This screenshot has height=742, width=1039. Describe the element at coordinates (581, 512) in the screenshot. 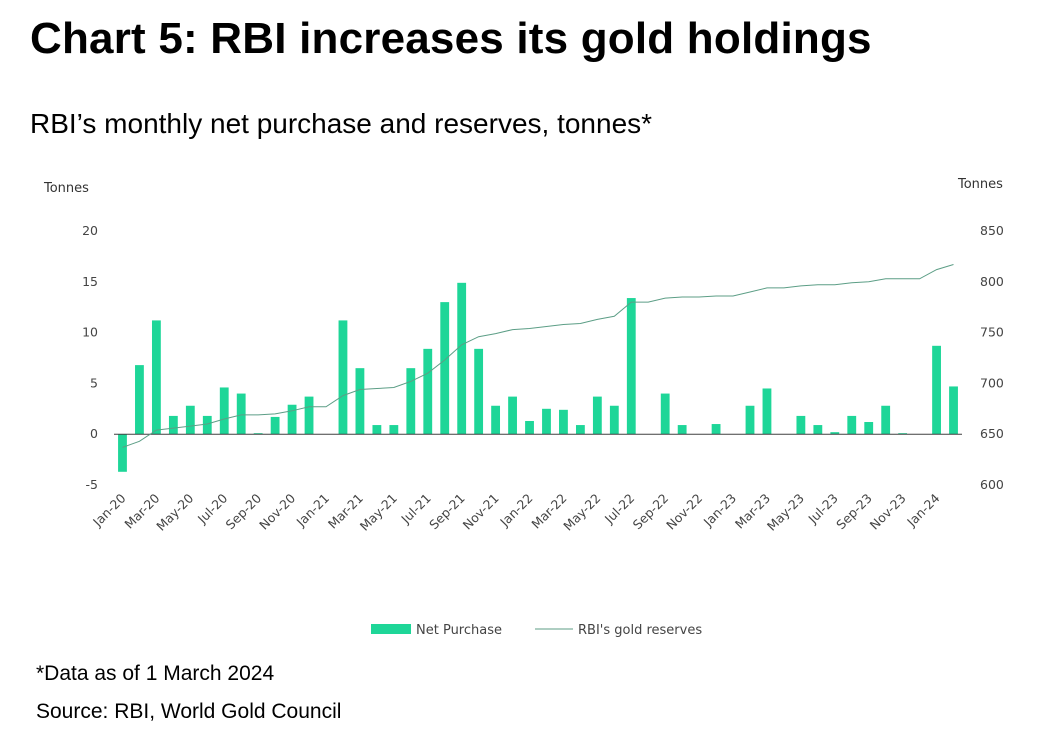

I see `x-tick-label: May-22` at that location.